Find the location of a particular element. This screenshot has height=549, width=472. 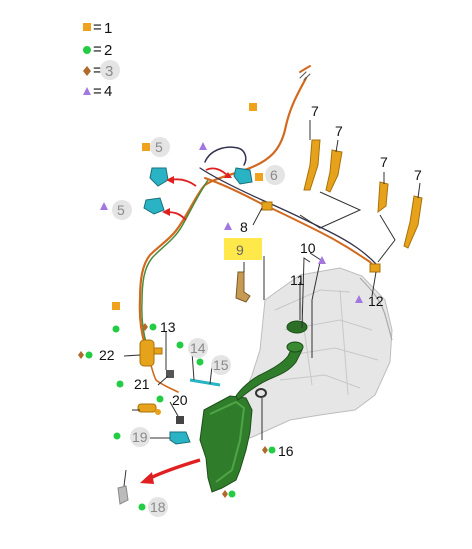

legend-label-2: 2 is located at coordinates (108, 50).